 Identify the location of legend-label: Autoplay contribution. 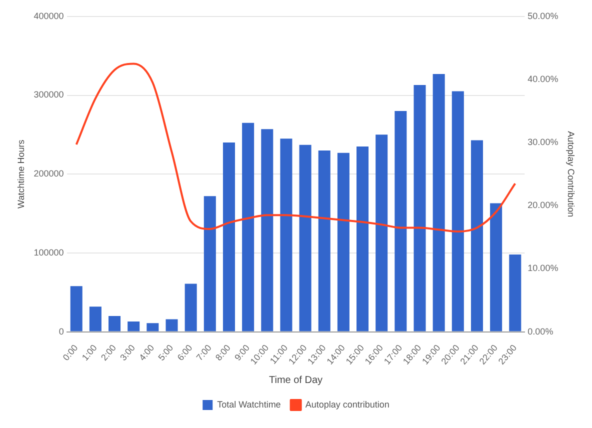
(347, 404).